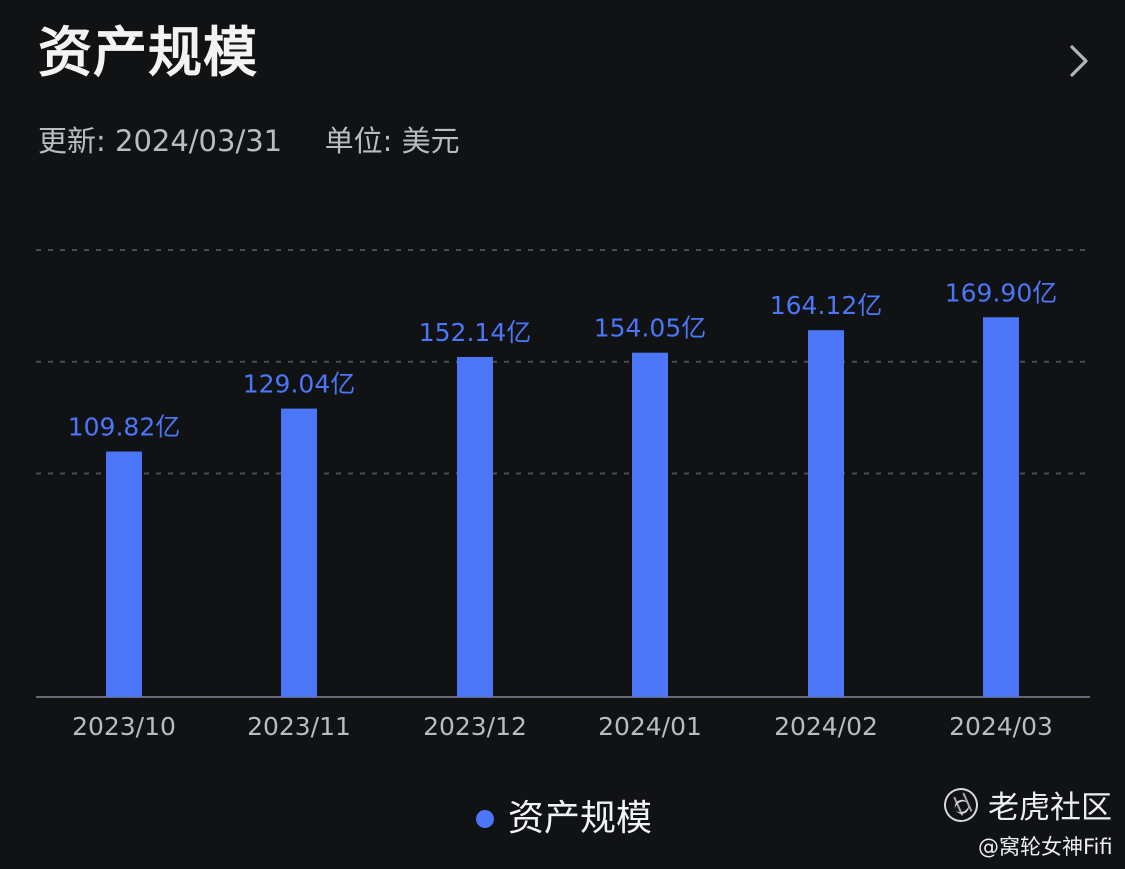 This screenshot has height=869, width=1125. What do you see at coordinates (124, 726) in the screenshot?
I see `x-tick-2023-10: 2023/10` at bounding box center [124, 726].